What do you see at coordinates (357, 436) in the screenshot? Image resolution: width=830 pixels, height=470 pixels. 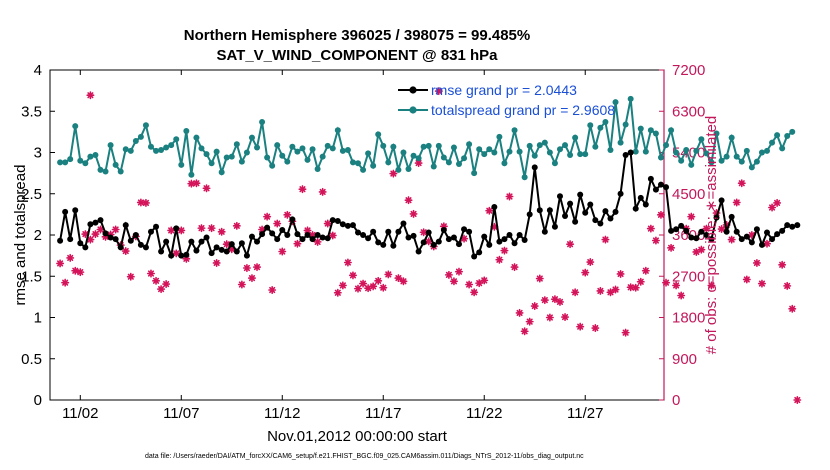 I see `x-axis-label: Nov.01,2012 00:00:00 start` at bounding box center [357, 436].